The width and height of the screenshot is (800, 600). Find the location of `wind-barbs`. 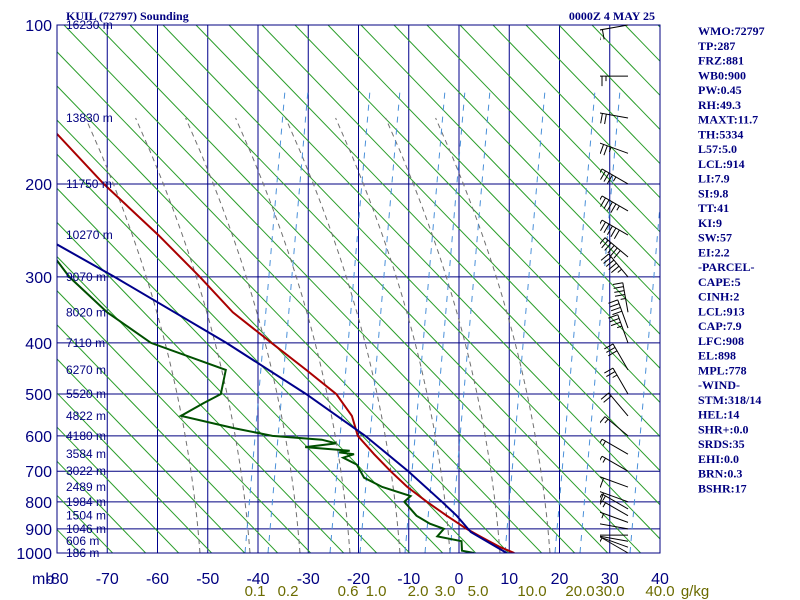

wind-barbs is located at coordinates (614, 289).